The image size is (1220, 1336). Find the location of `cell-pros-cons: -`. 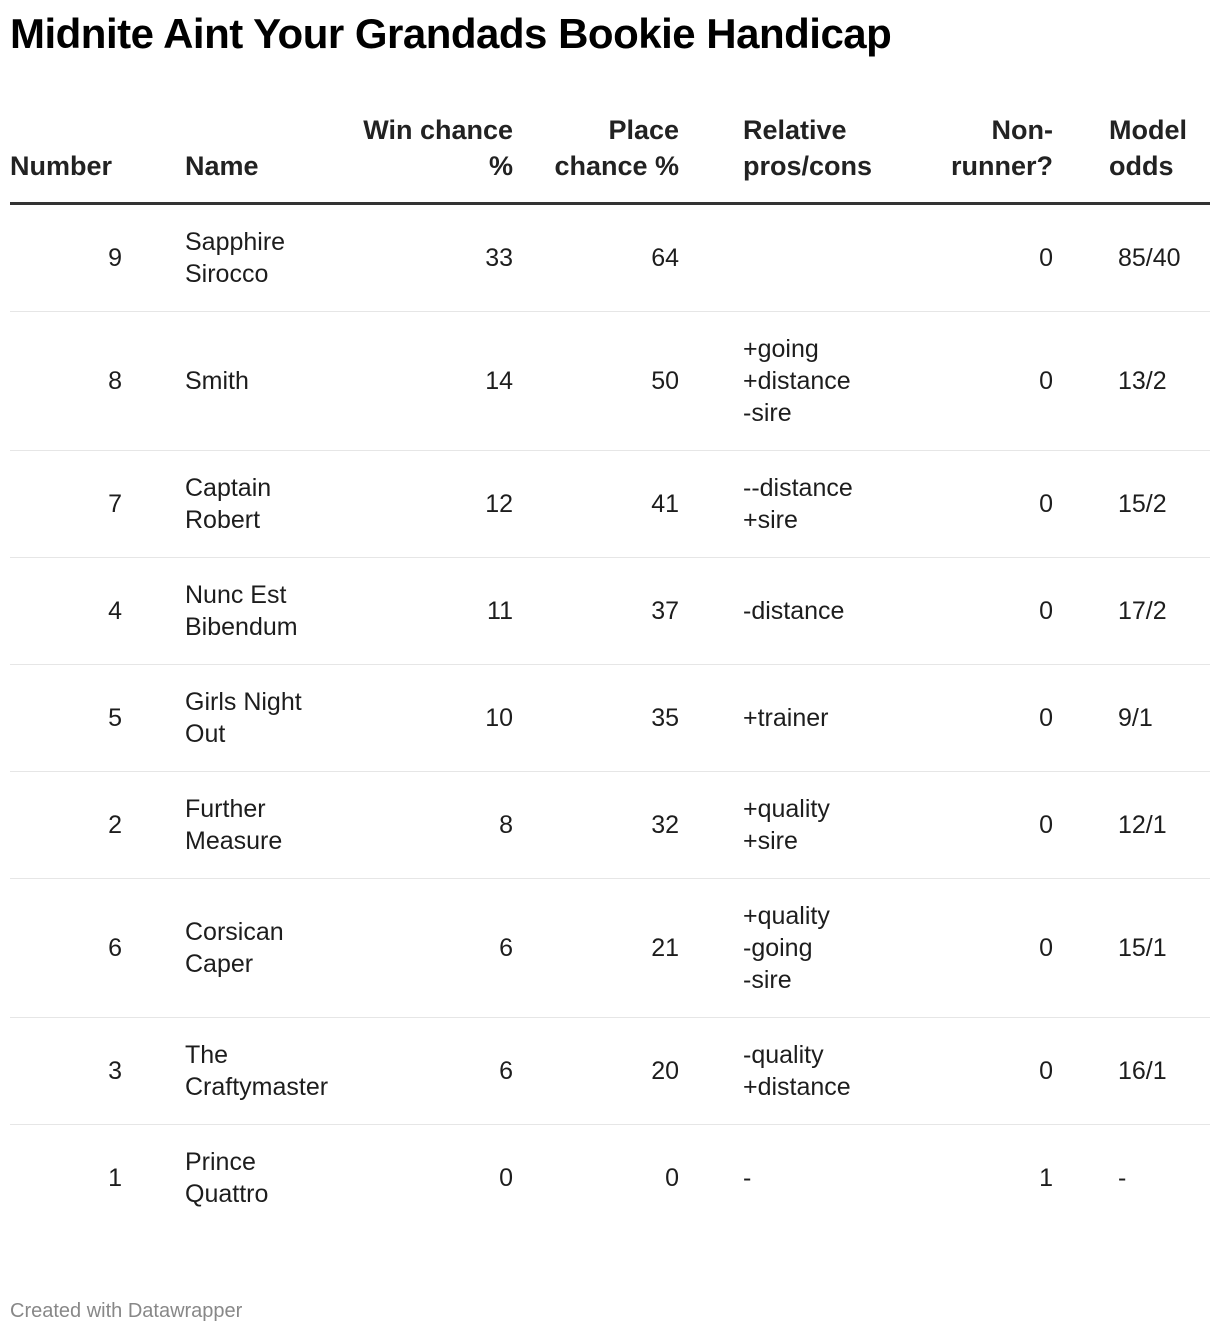

cell-pros-cons: - is located at coordinates (747, 1178).